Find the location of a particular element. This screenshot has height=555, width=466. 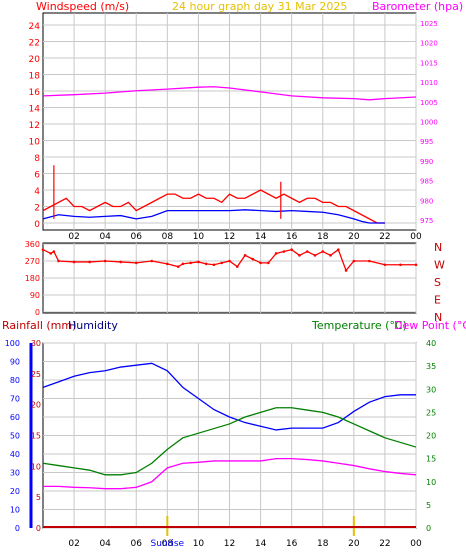

direction-tick-label: 180 is located at coordinates (32, 278).